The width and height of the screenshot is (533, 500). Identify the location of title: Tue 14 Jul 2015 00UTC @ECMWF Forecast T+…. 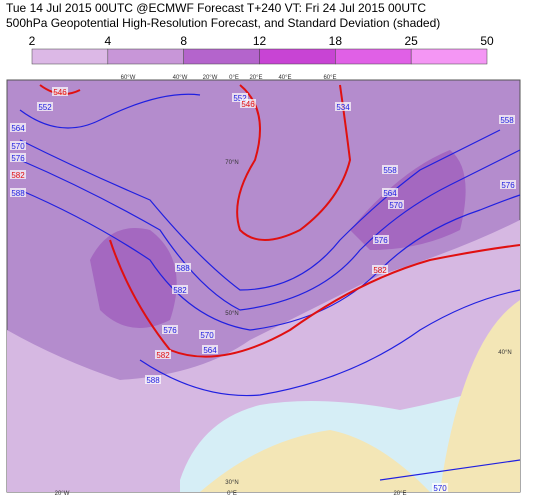
(216, 8).